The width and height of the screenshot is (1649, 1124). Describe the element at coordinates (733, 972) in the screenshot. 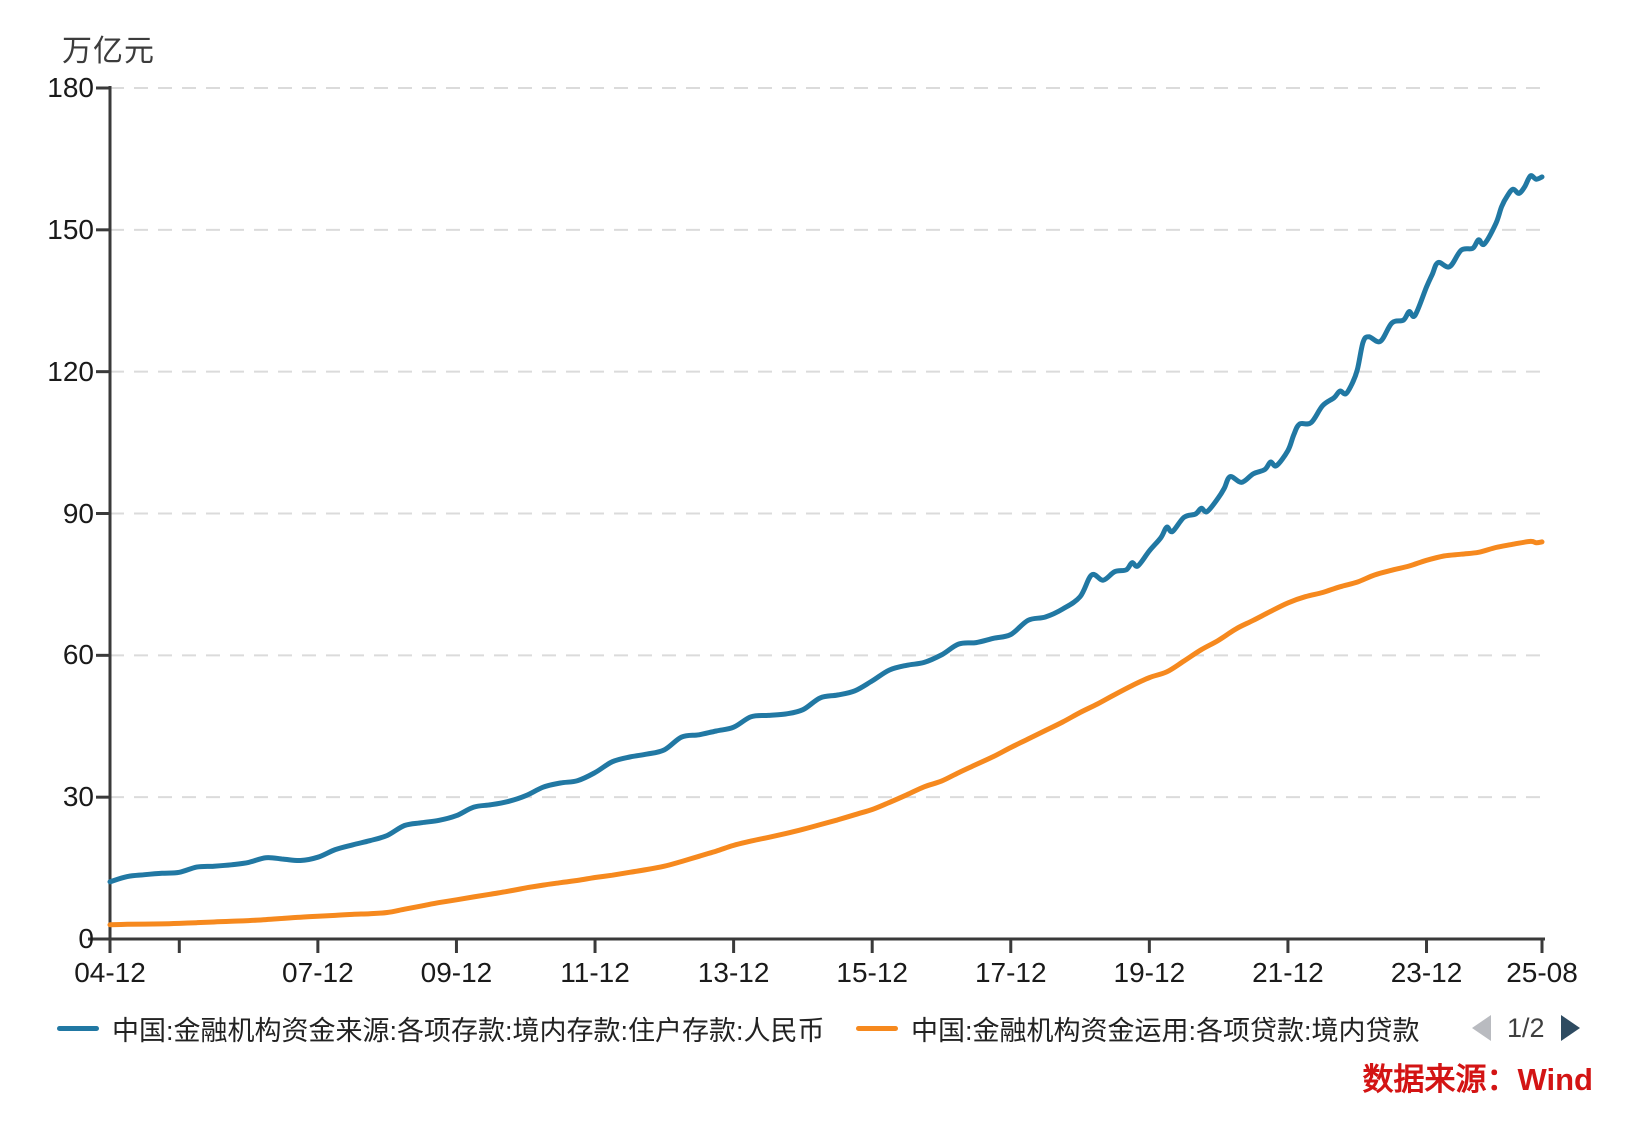

I see `x-axis-label: 13-12` at that location.